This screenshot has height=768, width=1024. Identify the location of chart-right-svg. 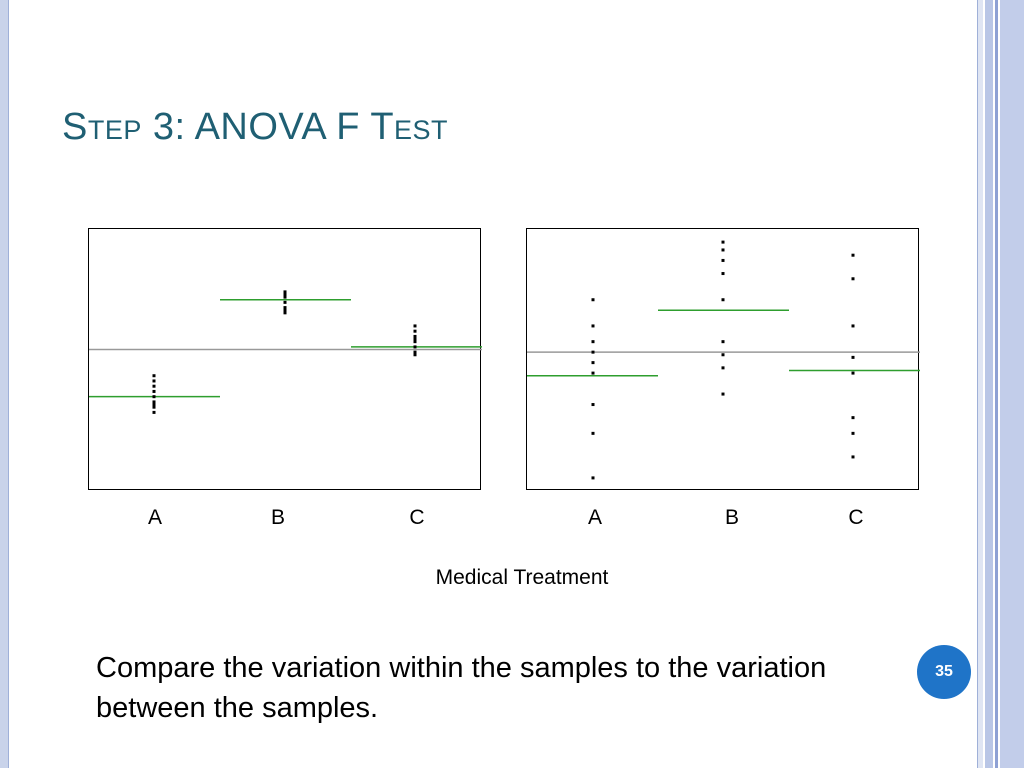
(723, 360).